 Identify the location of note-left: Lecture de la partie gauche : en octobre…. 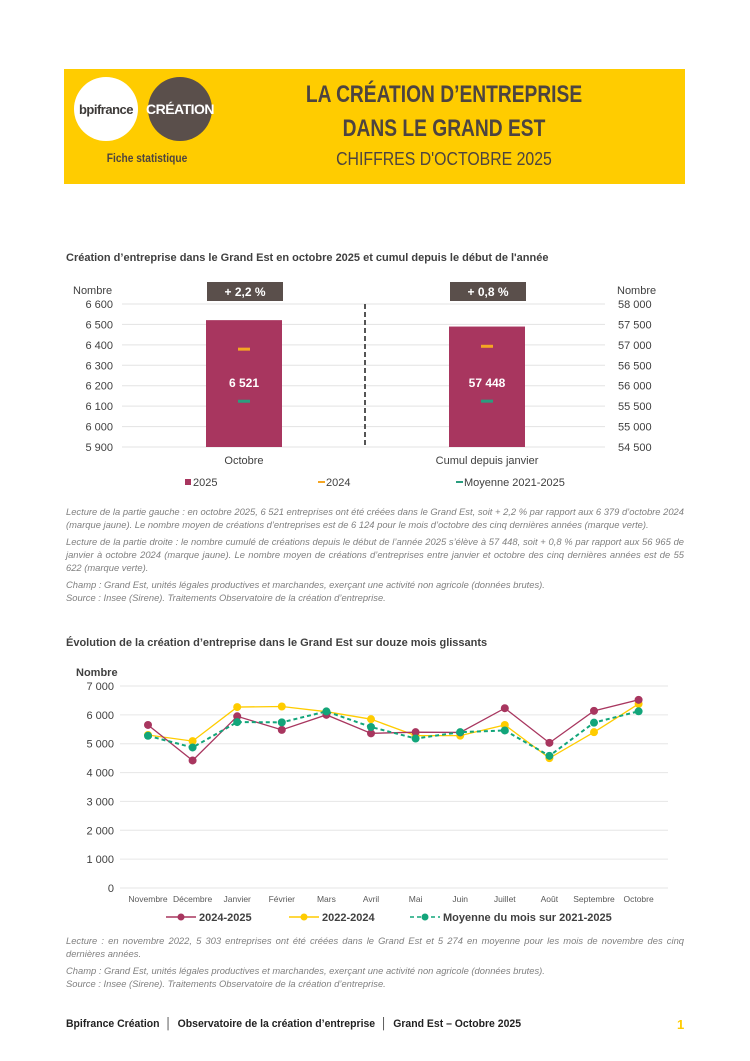
(375, 518).